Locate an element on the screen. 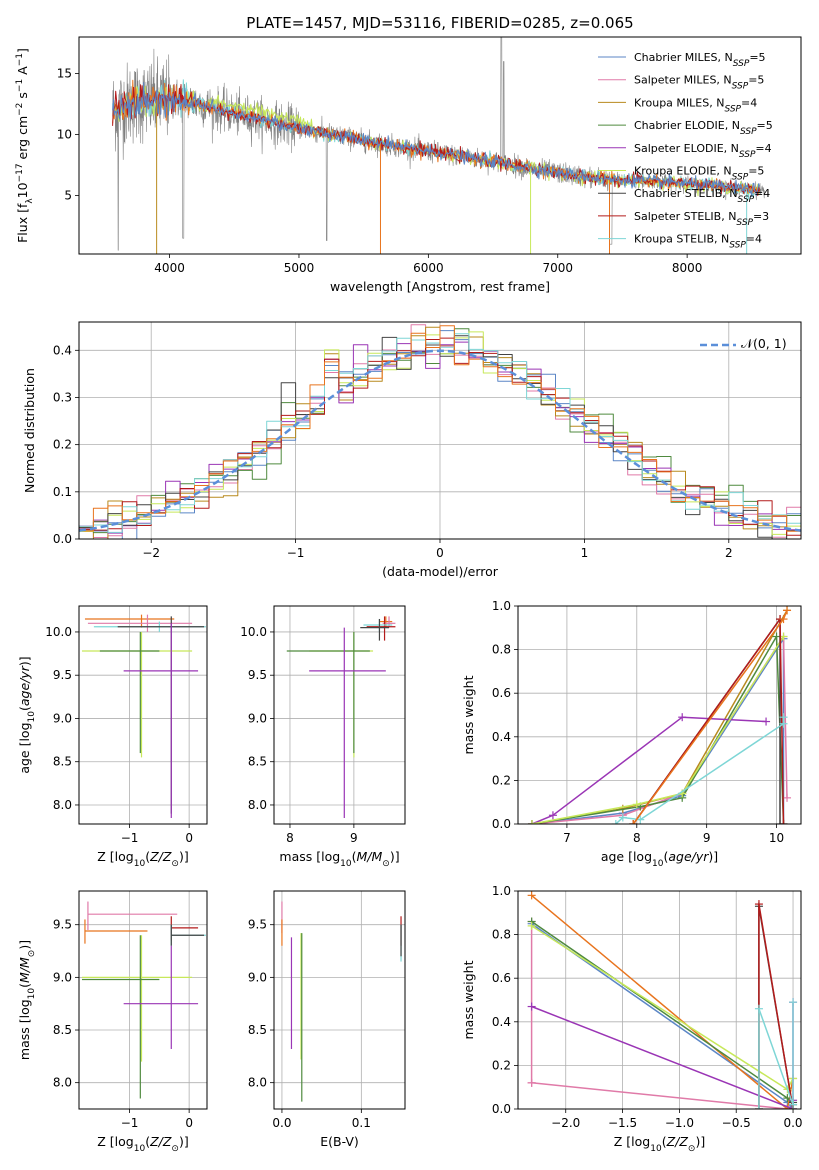  mass-weight-line-salpeter-miles is located at coordinates (659, 729).